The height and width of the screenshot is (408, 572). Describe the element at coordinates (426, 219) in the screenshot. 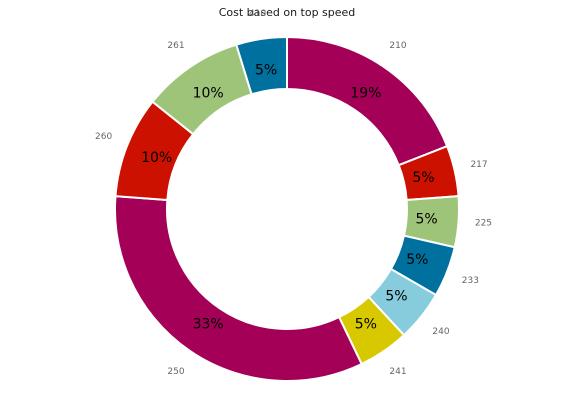

I see `percent-label-225: 5%` at that location.